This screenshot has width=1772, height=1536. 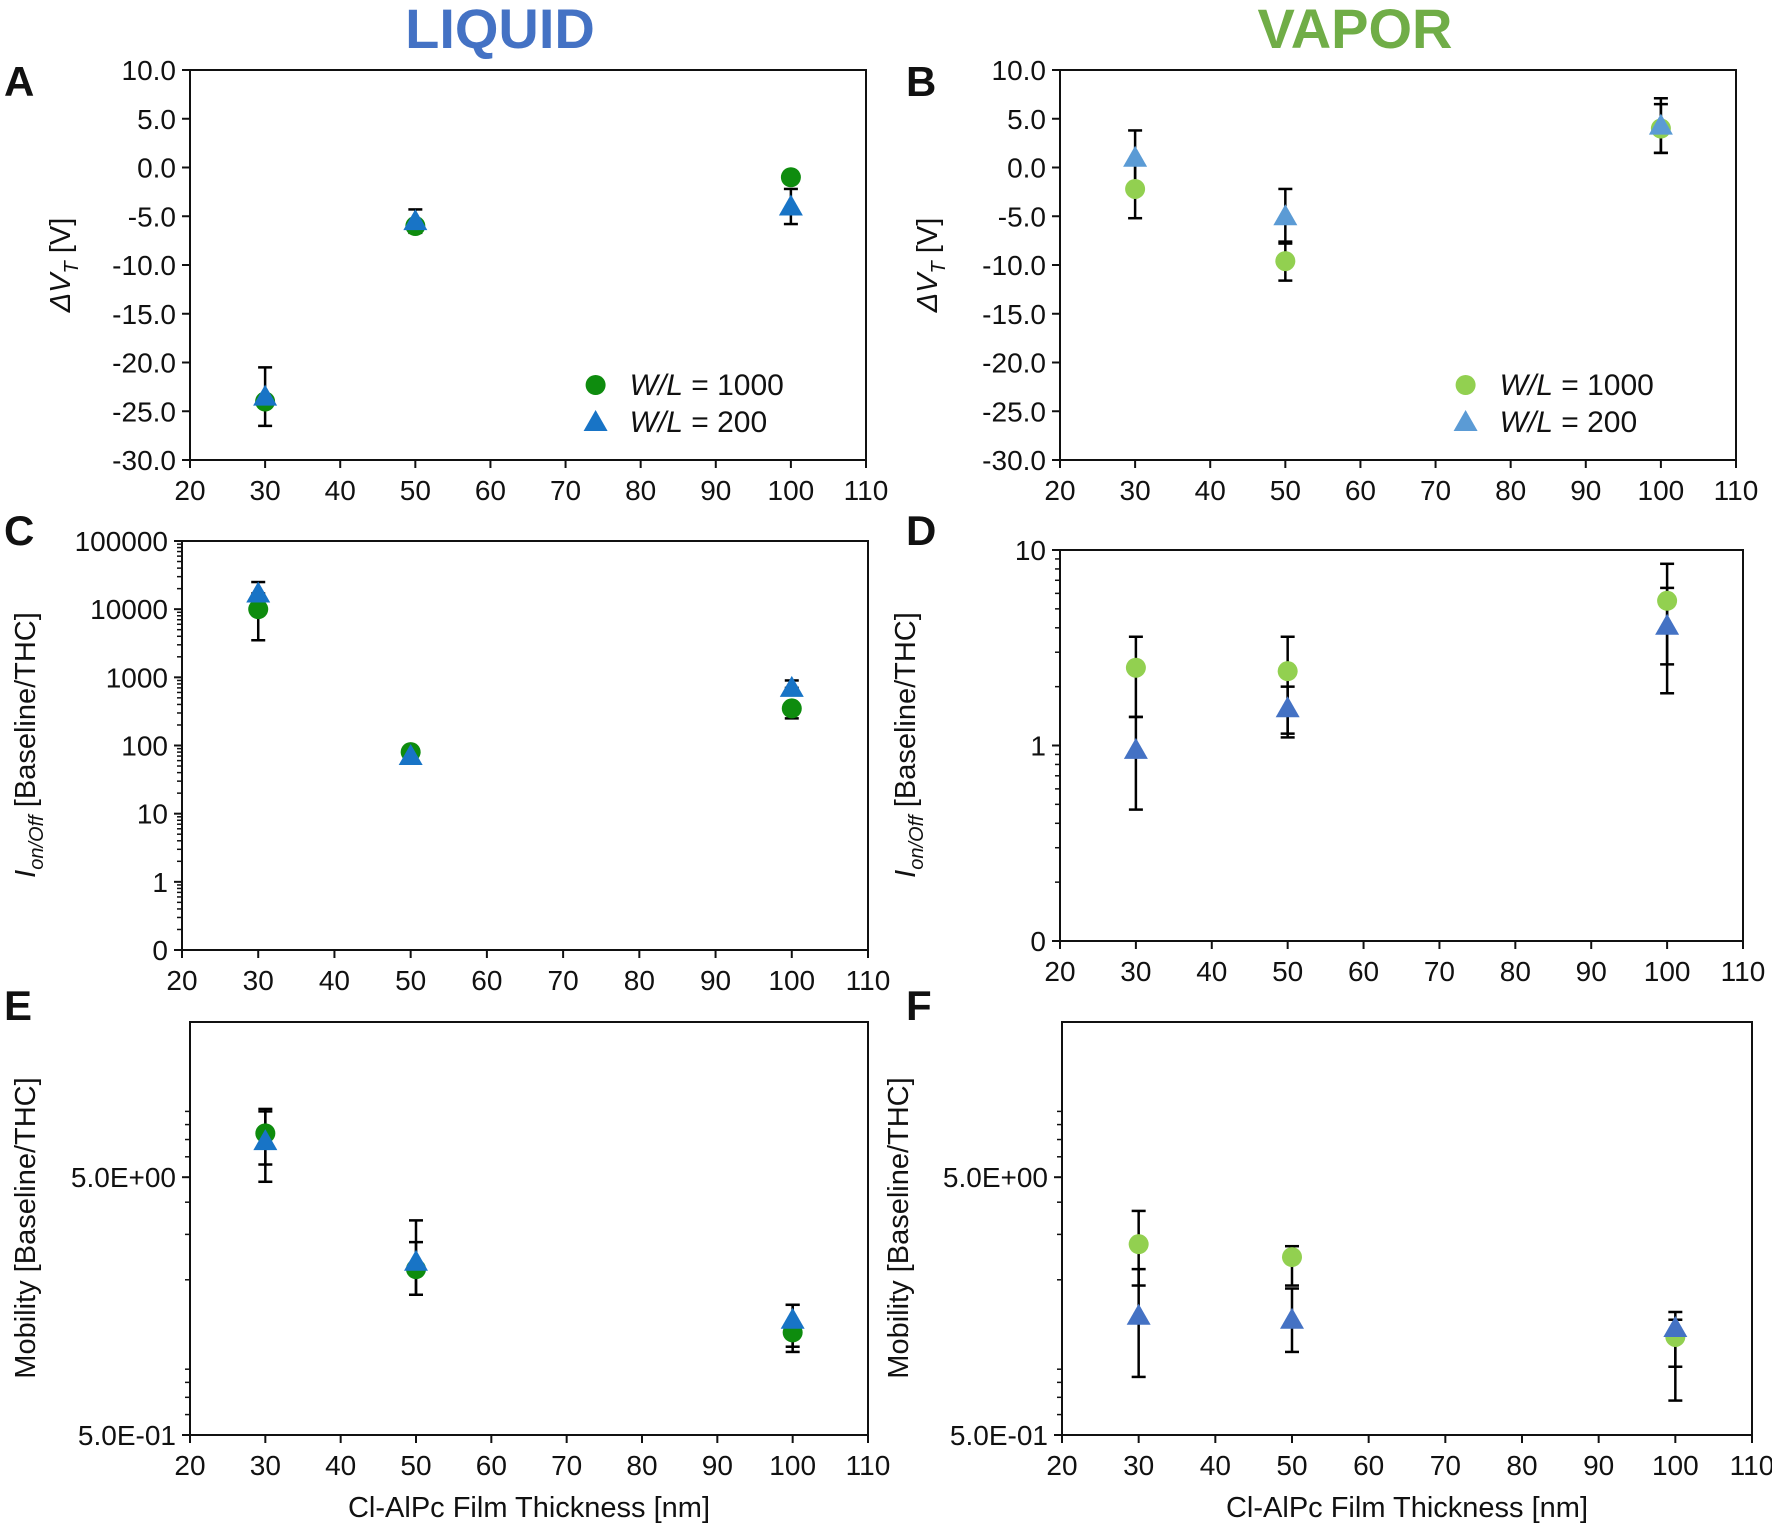 I want to click on panel-letter: C, so click(x=19, y=530).